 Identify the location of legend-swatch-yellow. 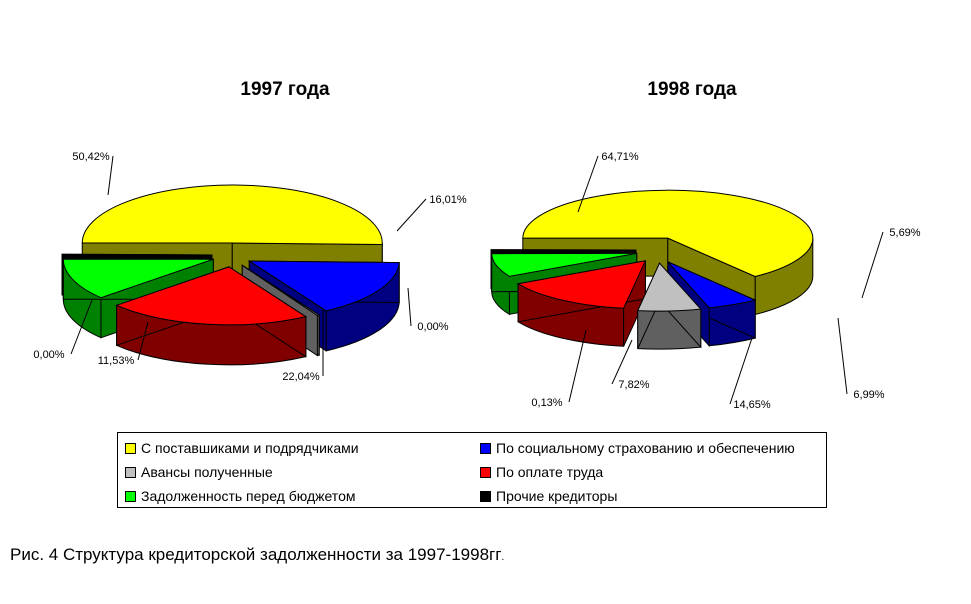
(130, 448).